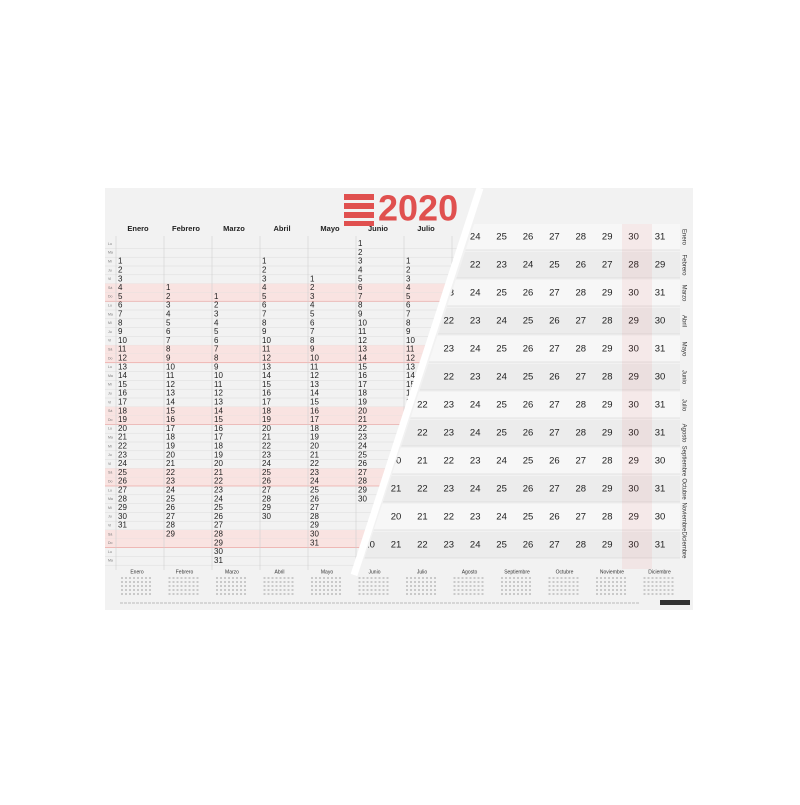 The height and width of the screenshot is (805, 800). What do you see at coordinates (110, 508) in the screenshot?
I see `weekday-label: Mi` at bounding box center [110, 508].